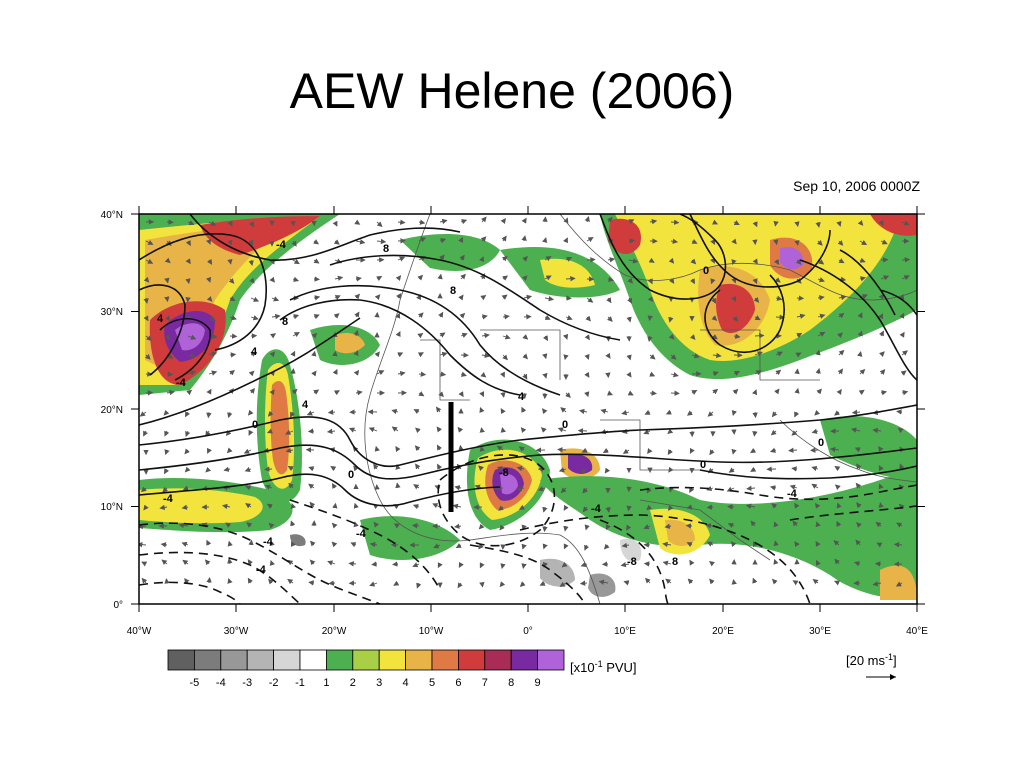 This screenshot has width=1024, height=768. I want to click on contour-label: -4, so click(168, 499).